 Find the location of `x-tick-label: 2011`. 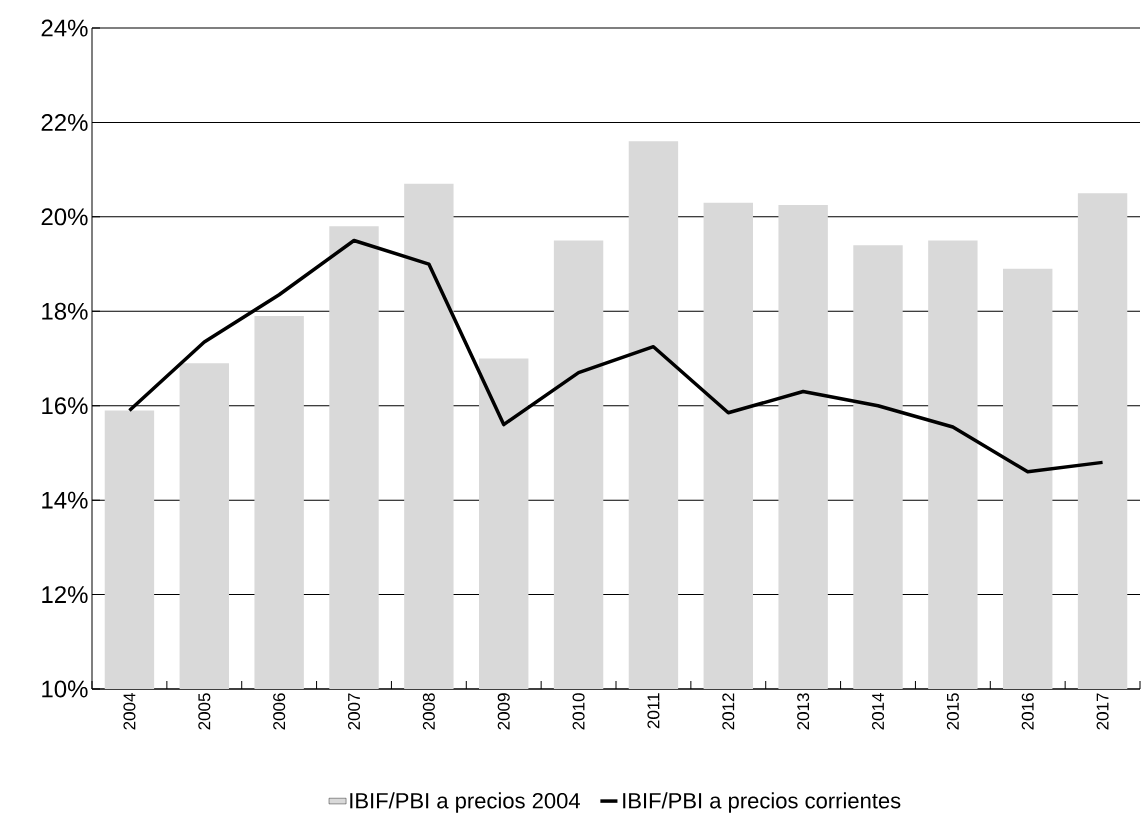

x-tick-label: 2011 is located at coordinates (653, 711).